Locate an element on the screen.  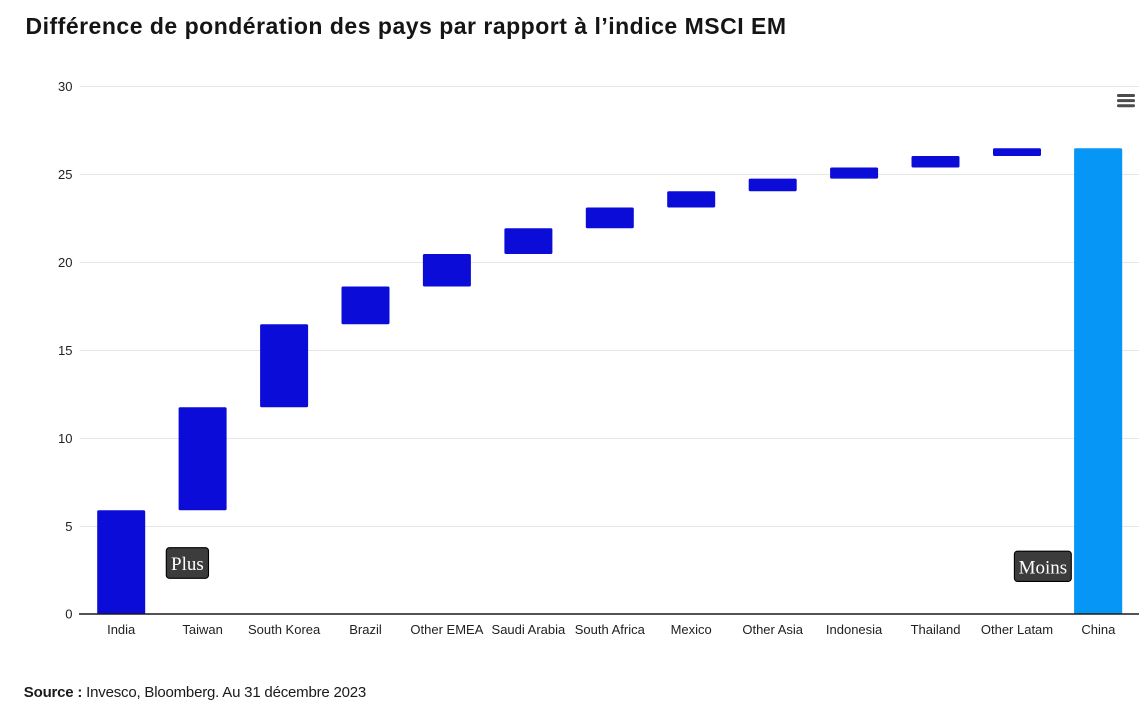
svg-text: Taiwan is located at coordinates (202, 629).